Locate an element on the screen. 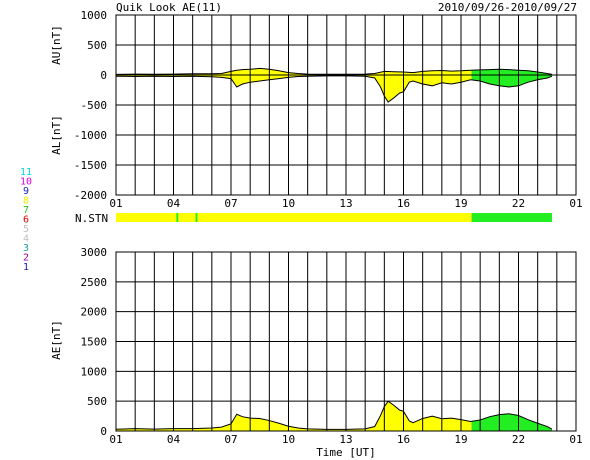 The width and height of the screenshot is (590, 460). ae-axis-label: AE[nT] is located at coordinates (56, 340).